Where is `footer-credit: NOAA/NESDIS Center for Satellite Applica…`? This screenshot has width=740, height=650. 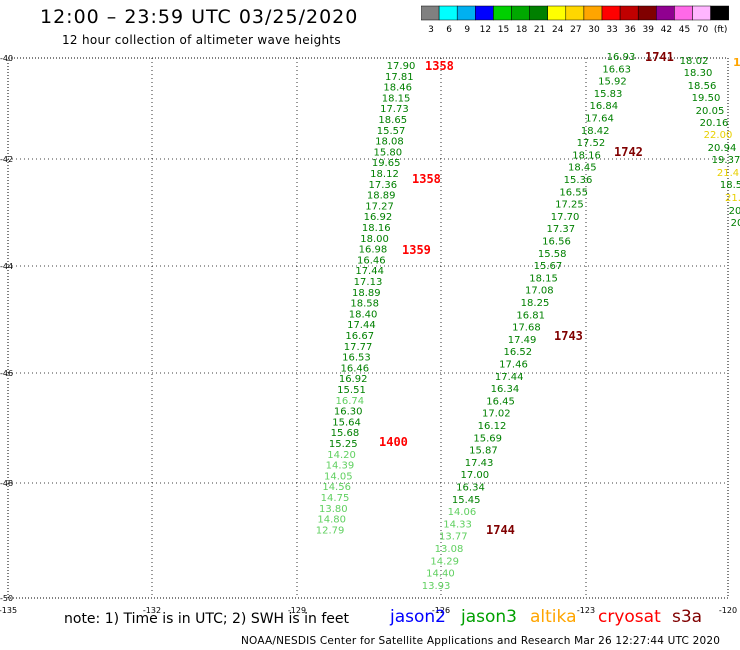
footer-credit: NOAA/NESDIS Center for Satellite Applica… is located at coordinates (481, 641).